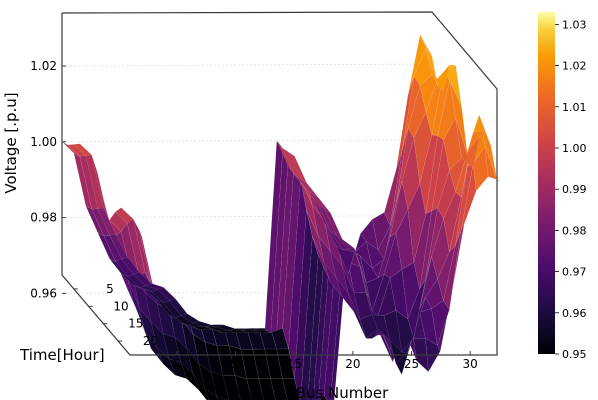 The image size is (598, 400). I want to click on x-tick-label: 20, so click(352, 364).